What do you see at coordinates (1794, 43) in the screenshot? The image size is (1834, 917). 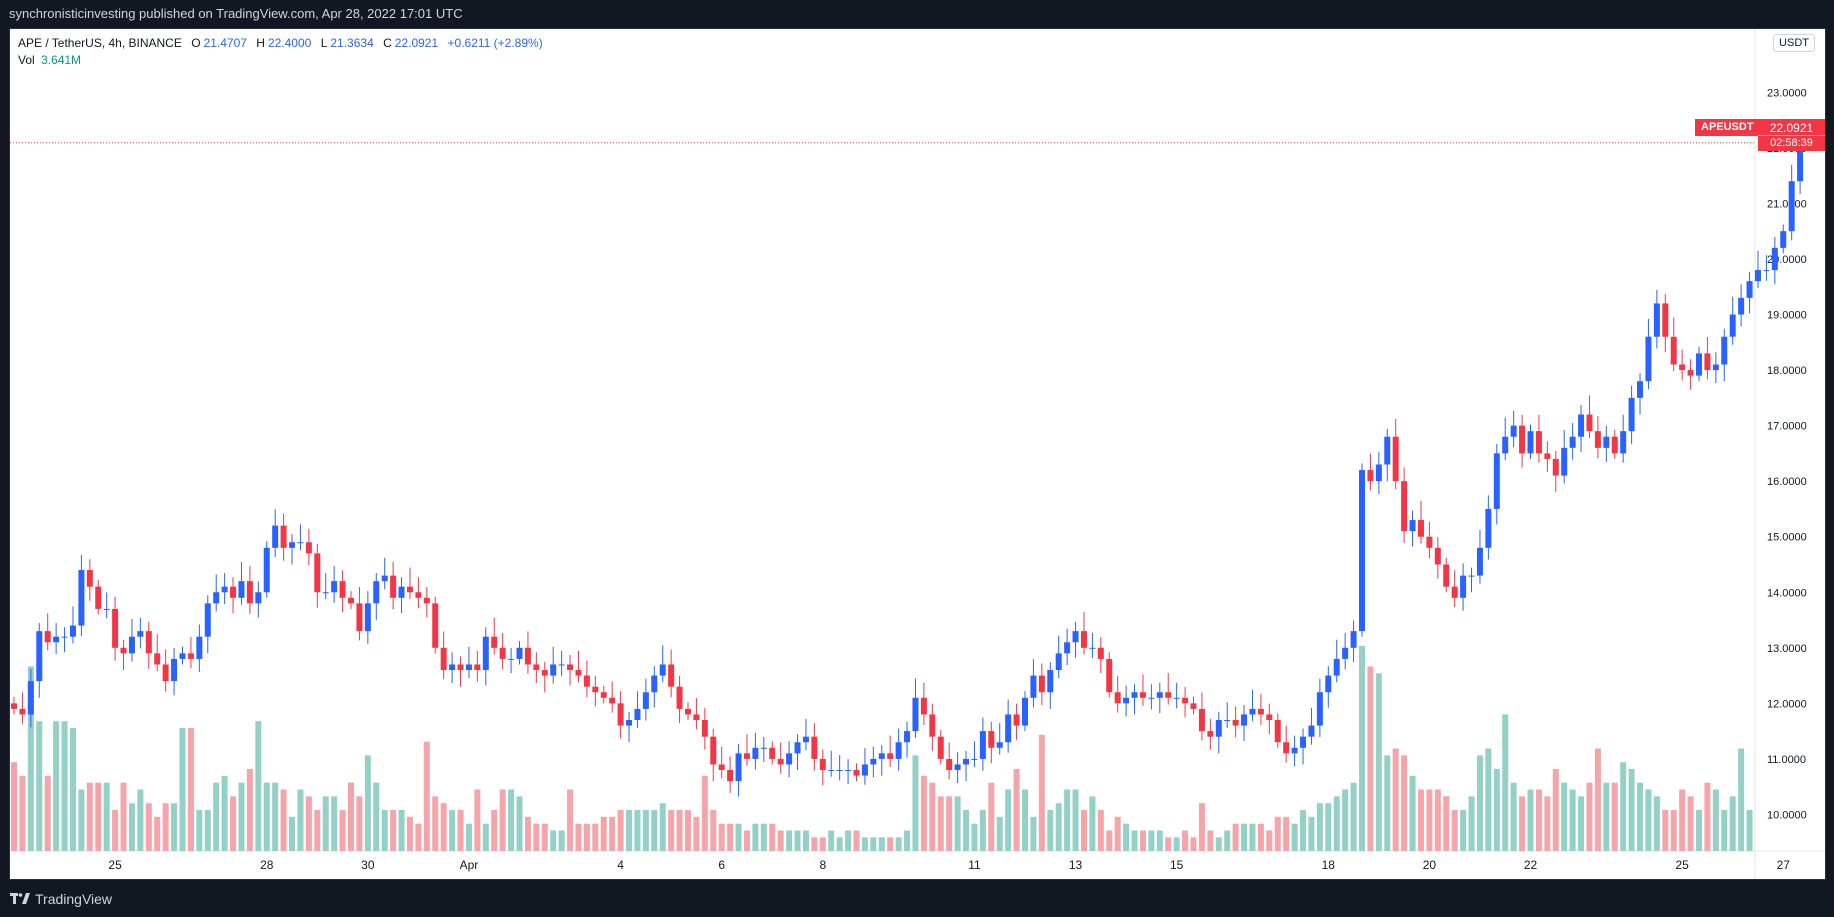 I see `price-unit-button: USDT` at bounding box center [1794, 43].